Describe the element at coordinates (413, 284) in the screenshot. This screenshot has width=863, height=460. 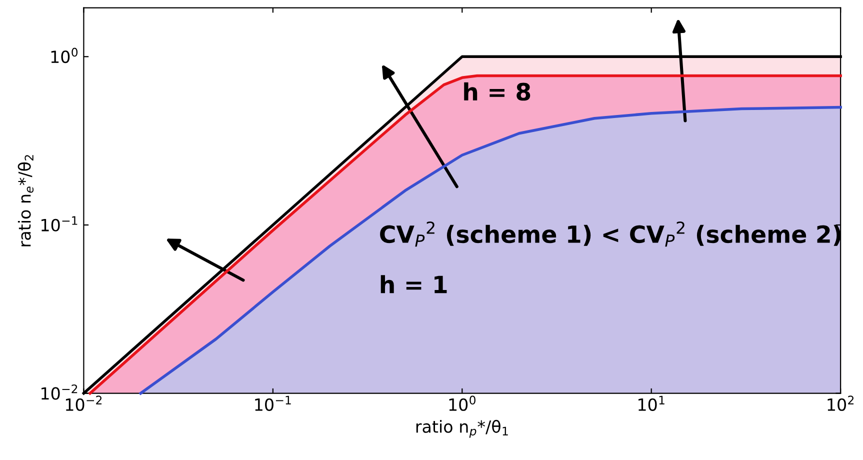
I see `annotation: h = 1` at that location.